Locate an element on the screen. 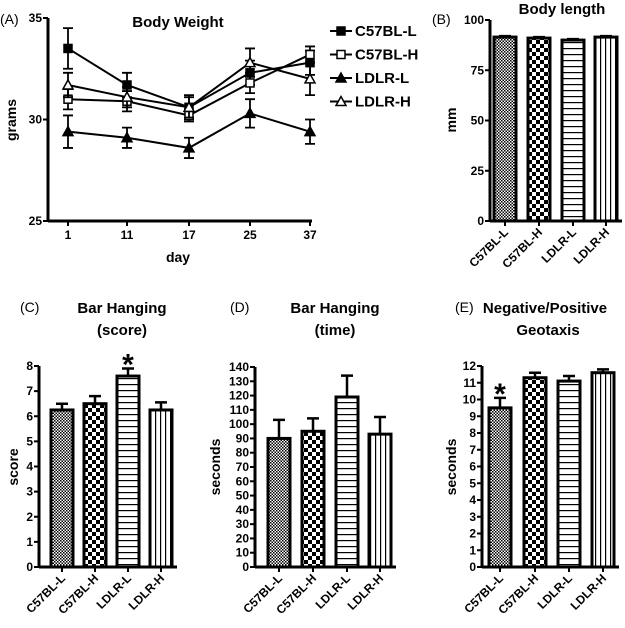 This screenshot has width=625, height=628. legend-label: C57BL-H is located at coordinates (386, 55).